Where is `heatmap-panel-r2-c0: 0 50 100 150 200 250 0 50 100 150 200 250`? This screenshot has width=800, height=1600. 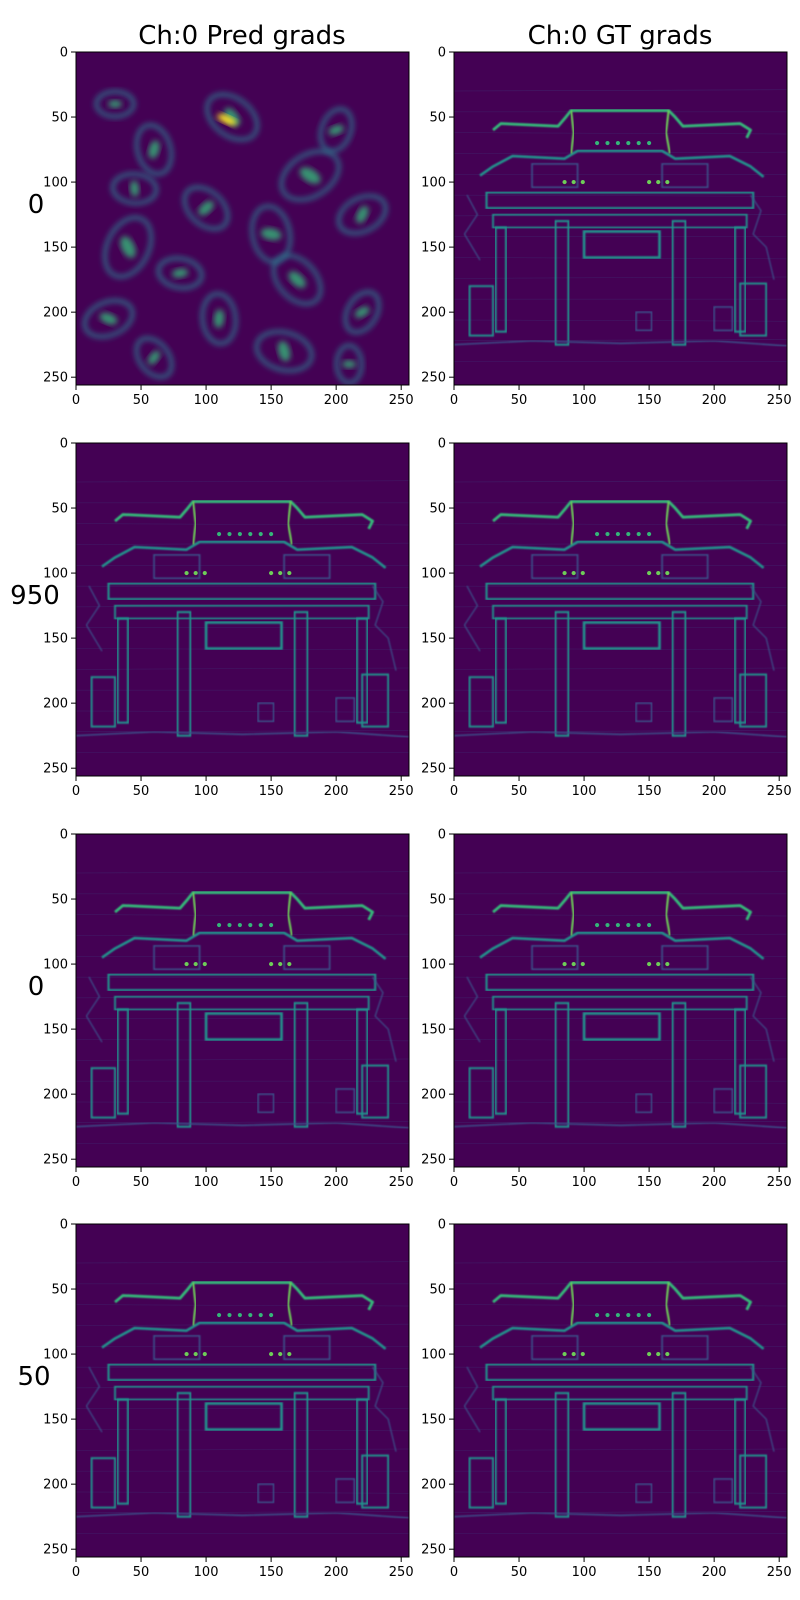
heatmap-panel-r2-c0: 0 50 100 150 200 250 0 50 100 150 200 250 is located at coordinates (228, 1009).